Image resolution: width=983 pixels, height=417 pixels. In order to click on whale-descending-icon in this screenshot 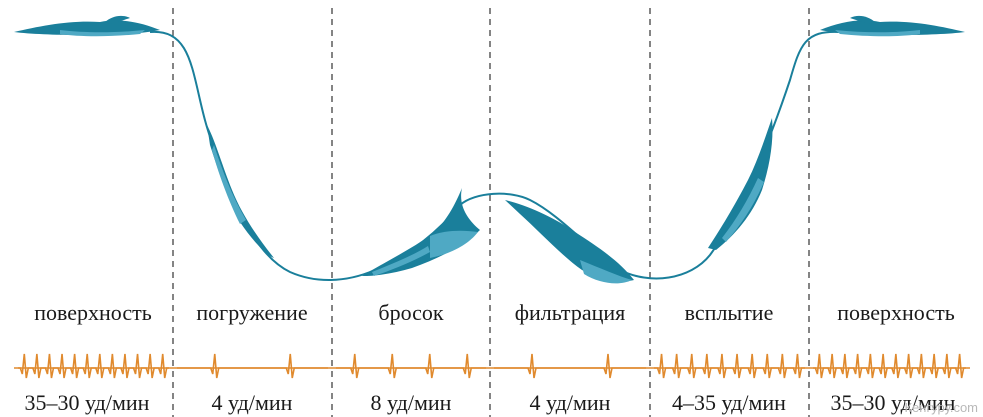, I will do `click(240, 191)`.